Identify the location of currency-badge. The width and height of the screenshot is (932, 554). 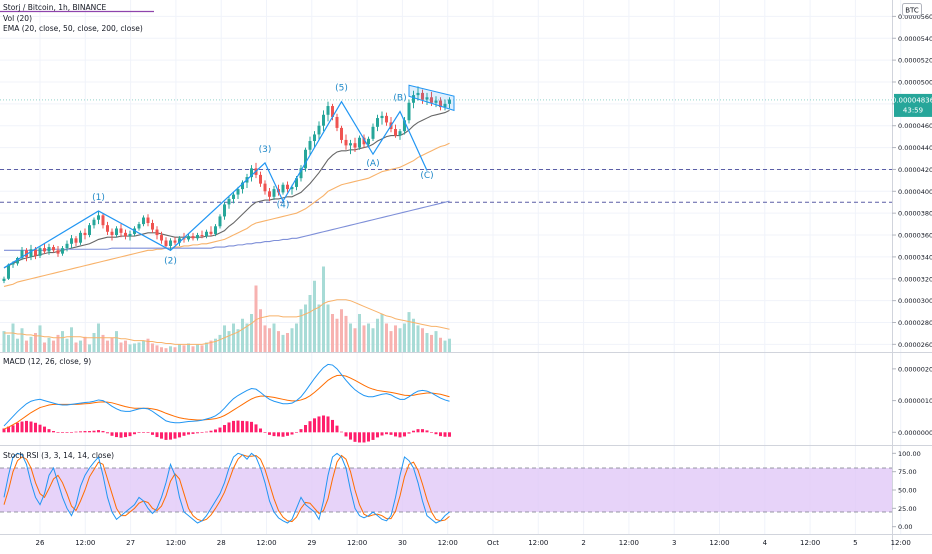
(912, 9).